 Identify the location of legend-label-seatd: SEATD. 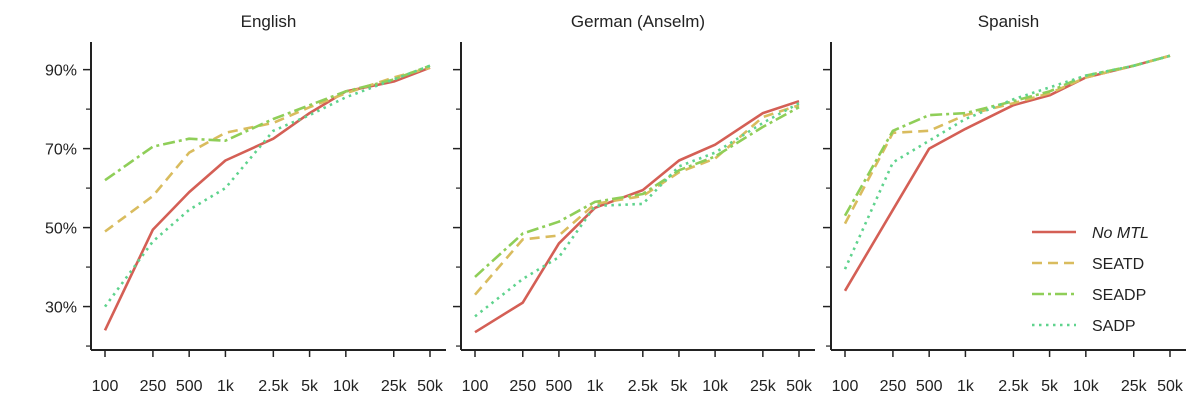
(1118, 264).